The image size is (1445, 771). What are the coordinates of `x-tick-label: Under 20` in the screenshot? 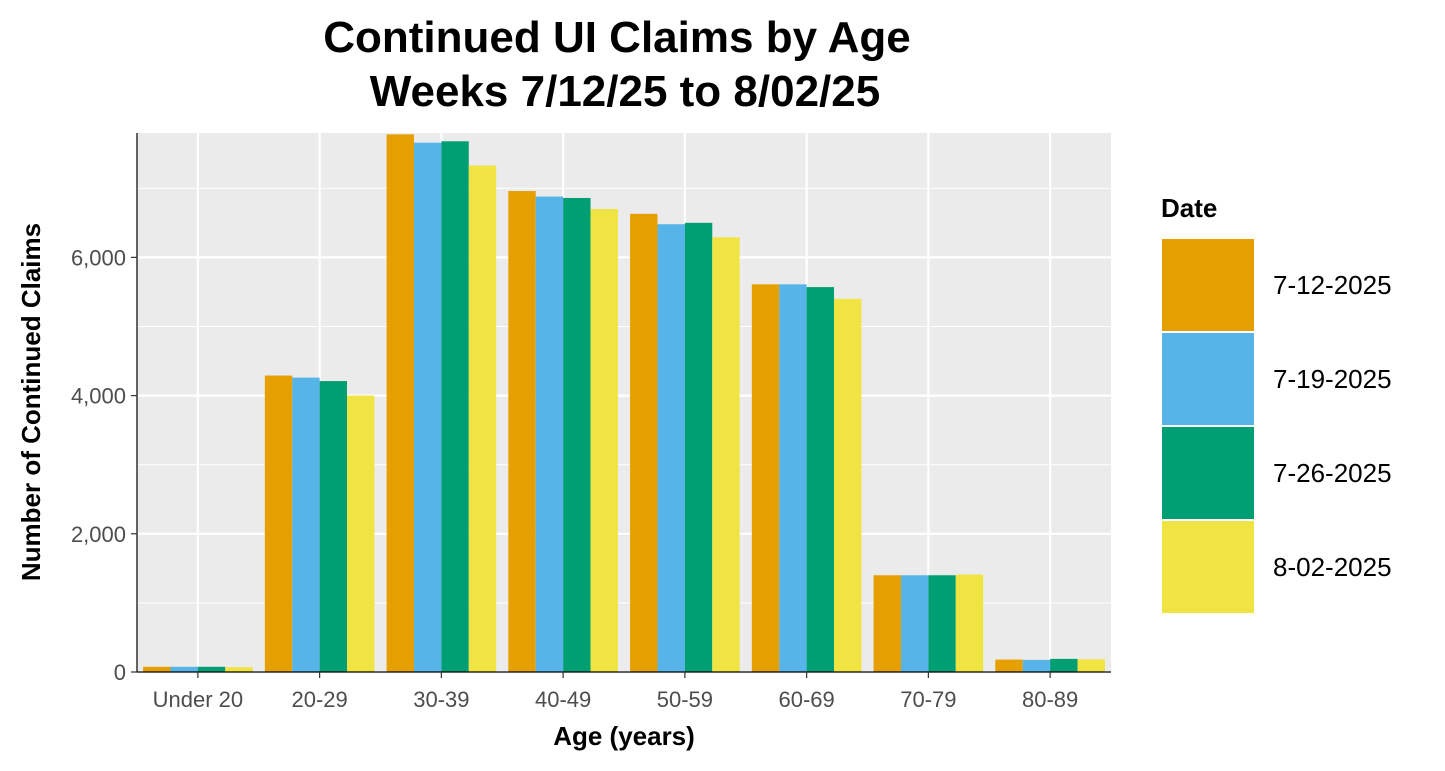 It's located at (198, 699).